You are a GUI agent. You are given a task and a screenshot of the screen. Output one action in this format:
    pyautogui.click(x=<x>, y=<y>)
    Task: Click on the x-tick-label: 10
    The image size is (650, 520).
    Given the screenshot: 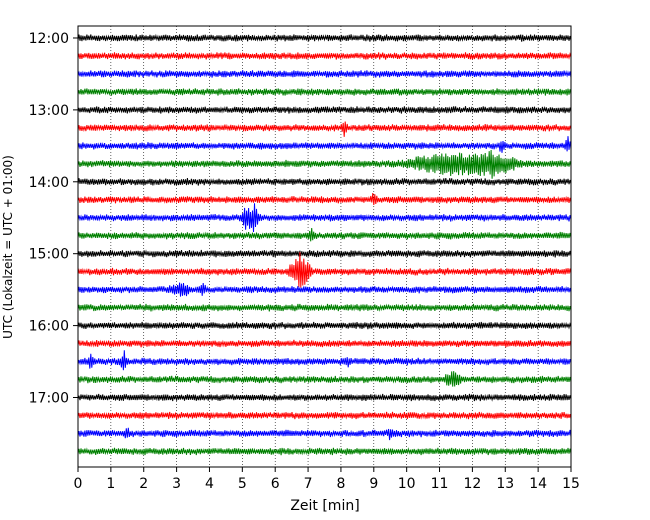 What is the action you would take?
    pyautogui.click(x=407, y=484)
    